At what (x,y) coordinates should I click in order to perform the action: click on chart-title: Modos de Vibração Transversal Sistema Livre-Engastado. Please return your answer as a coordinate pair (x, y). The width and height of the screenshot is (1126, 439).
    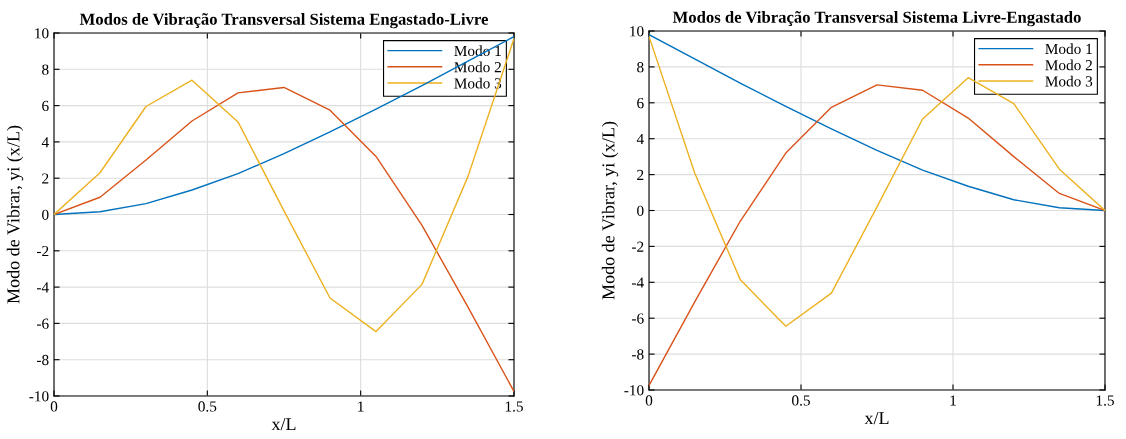
    Looking at the image, I should click on (876, 19).